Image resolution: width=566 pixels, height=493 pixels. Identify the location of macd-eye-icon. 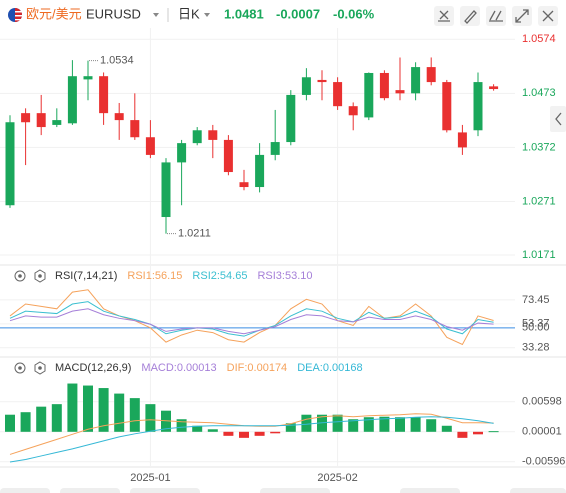
(20, 368).